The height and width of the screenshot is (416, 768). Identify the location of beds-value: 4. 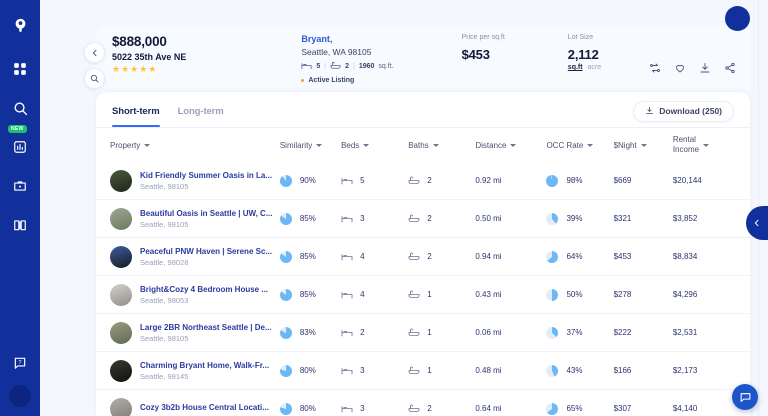
(362, 256).